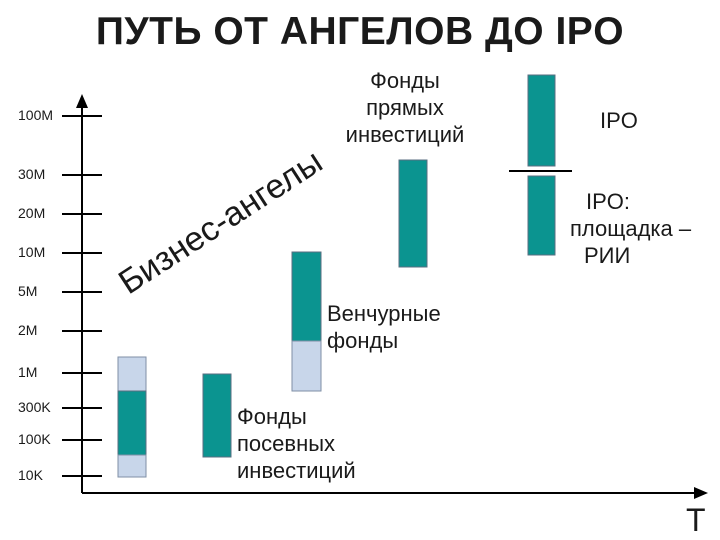  Describe the element at coordinates (132, 466) in the screenshot. I see `angels-bar-bottom` at that location.